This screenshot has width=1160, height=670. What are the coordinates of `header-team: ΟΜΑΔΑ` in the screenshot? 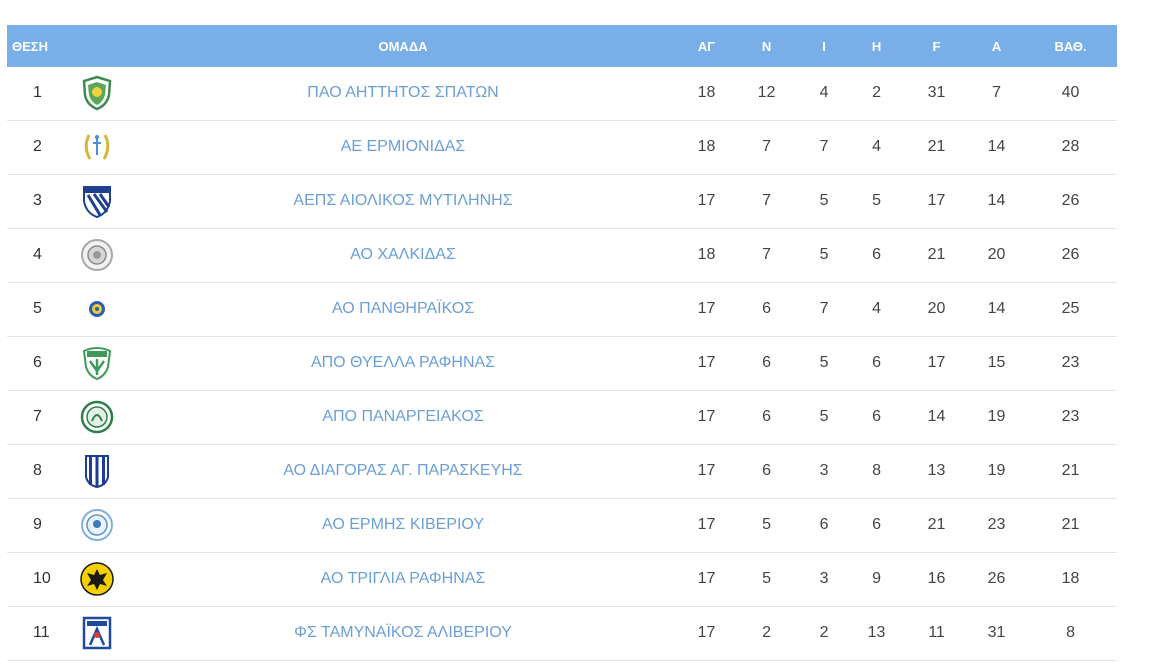 It's located at (403, 46).